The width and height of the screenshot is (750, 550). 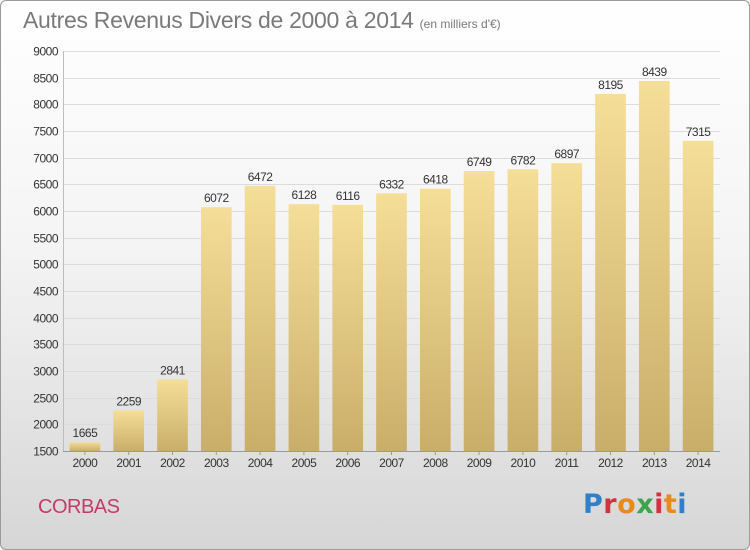 What do you see at coordinates (46, 239) in the screenshot?
I see `y-tick-label: 5500` at bounding box center [46, 239].